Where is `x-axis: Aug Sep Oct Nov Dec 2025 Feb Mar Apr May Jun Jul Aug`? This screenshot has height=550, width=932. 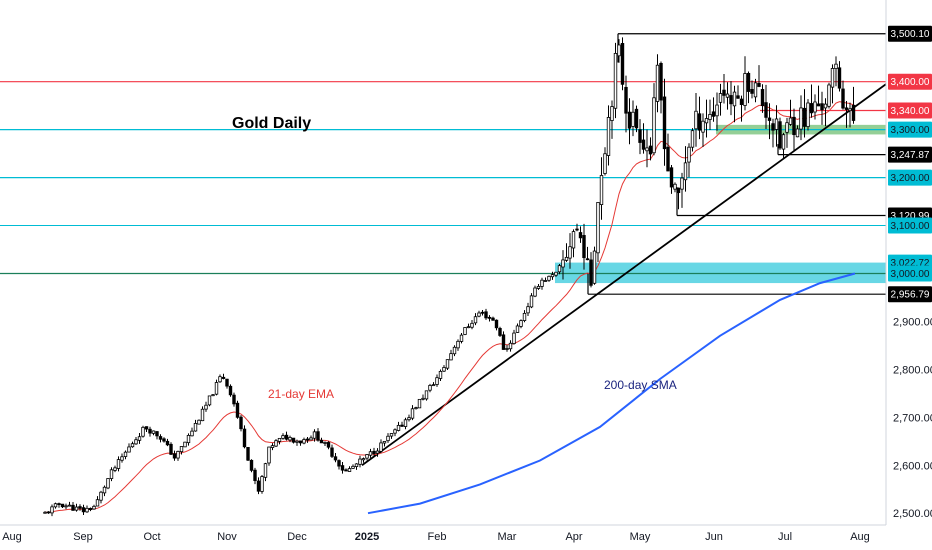 x-axis: Aug Sep Oct Nov Dec 2025 Feb Mar Apr May Jun Jul Aug is located at coordinates (436, 537).